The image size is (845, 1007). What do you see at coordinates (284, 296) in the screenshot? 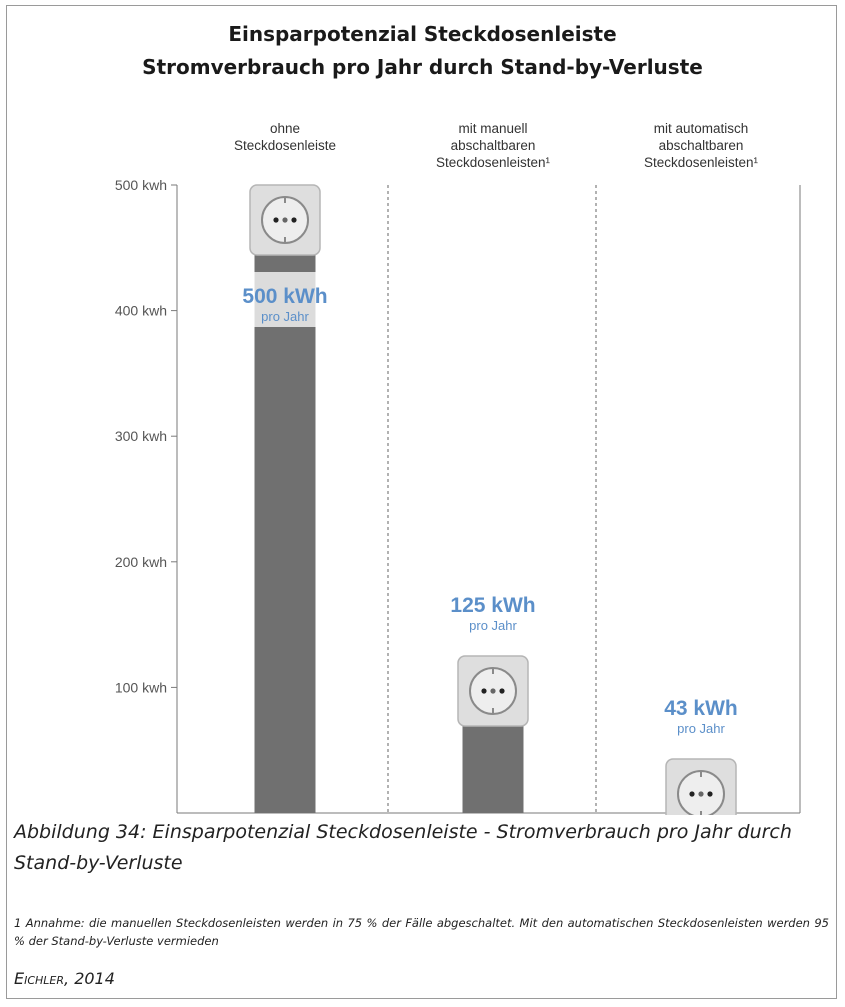
I see `value-label: 500 kWh` at bounding box center [284, 296].